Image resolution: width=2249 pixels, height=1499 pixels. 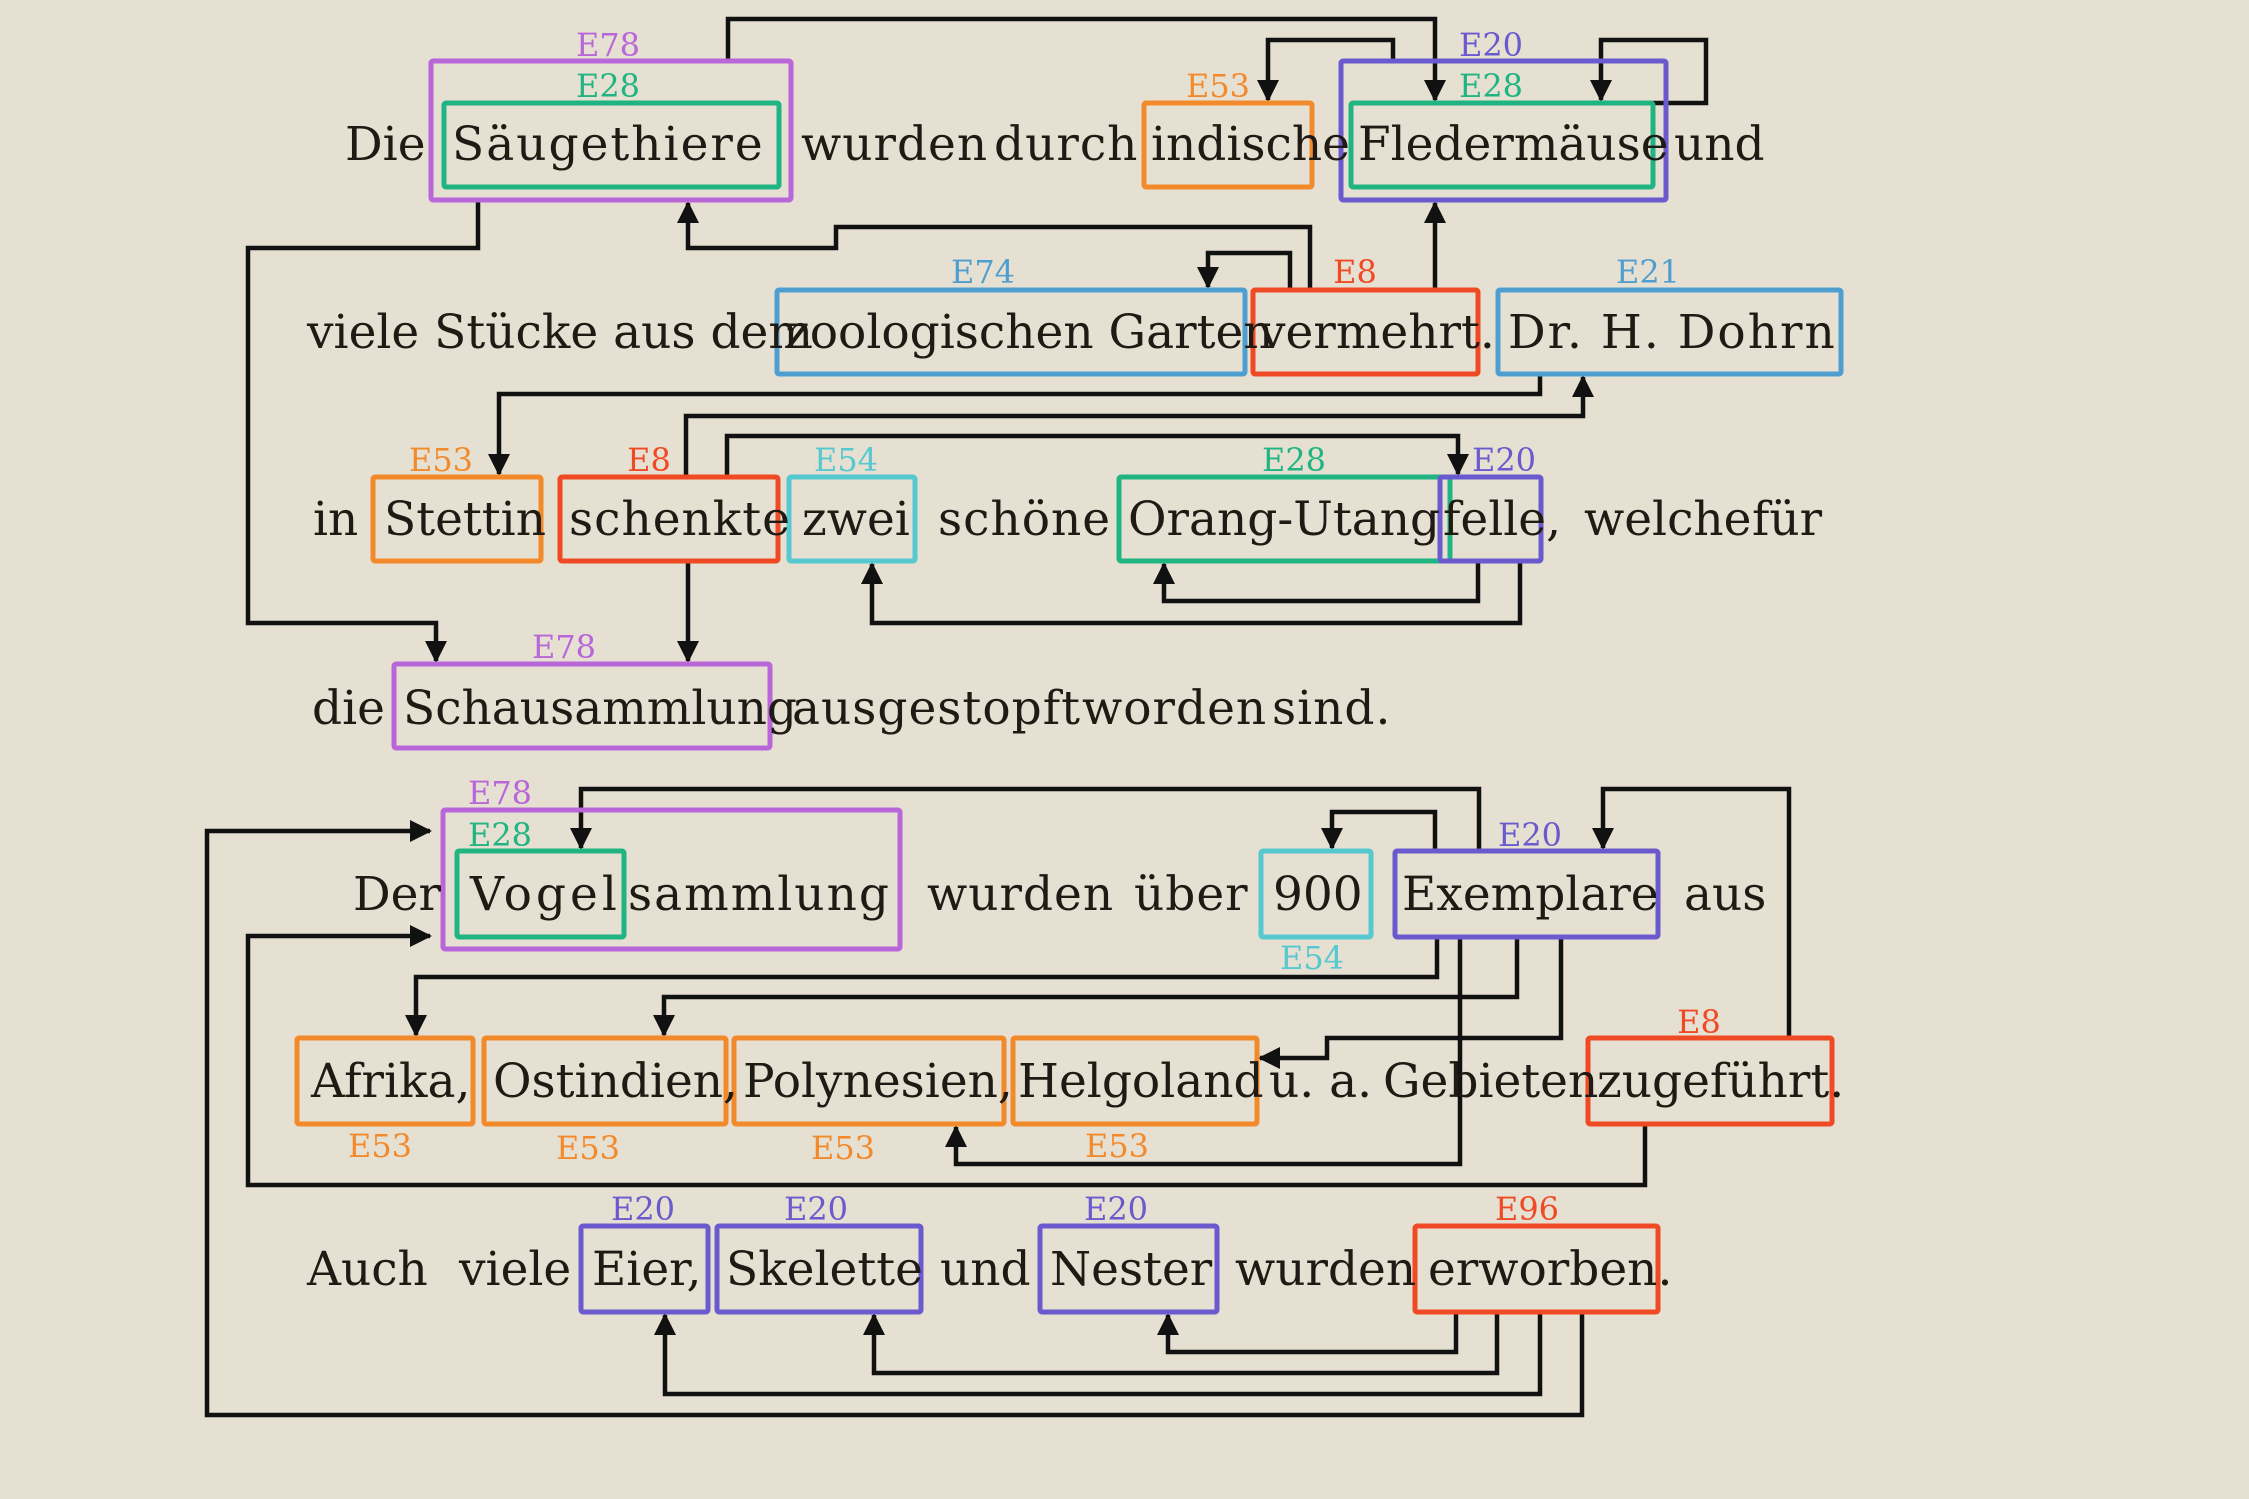 What do you see at coordinates (1530, 894) in the screenshot?
I see `word: Exemplare` at bounding box center [1530, 894].